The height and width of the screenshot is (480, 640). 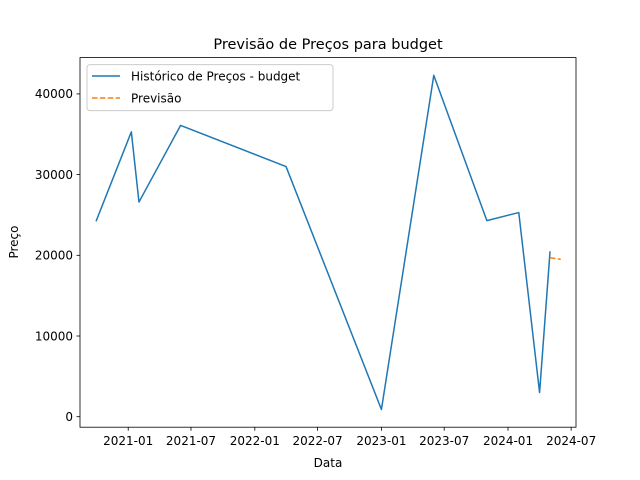 I want to click on chart-title: Previsão de Preços para budget, so click(x=328, y=45).